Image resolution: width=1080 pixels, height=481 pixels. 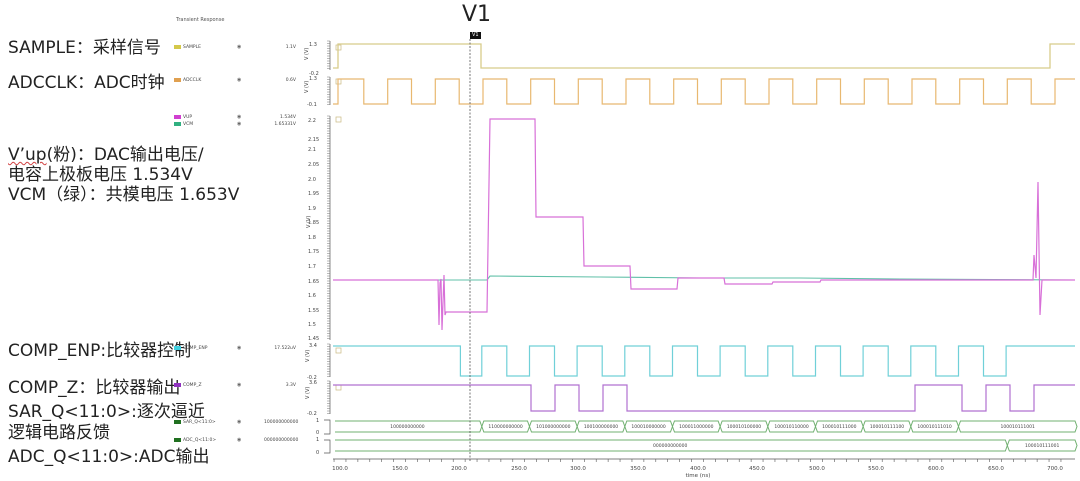 What do you see at coordinates (839, 427) in the screenshot?
I see `svg-text: 100010111000` at bounding box center [839, 427].